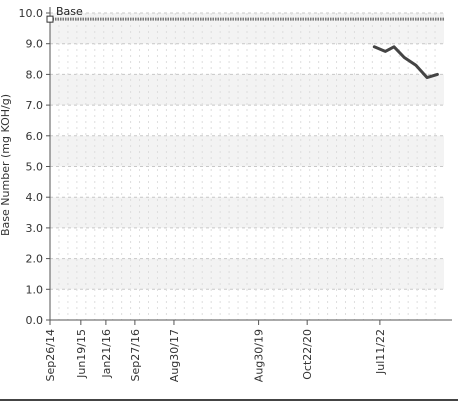  I want to click on y-axis-title: Base Number (mg KOH/g), so click(6, 165).